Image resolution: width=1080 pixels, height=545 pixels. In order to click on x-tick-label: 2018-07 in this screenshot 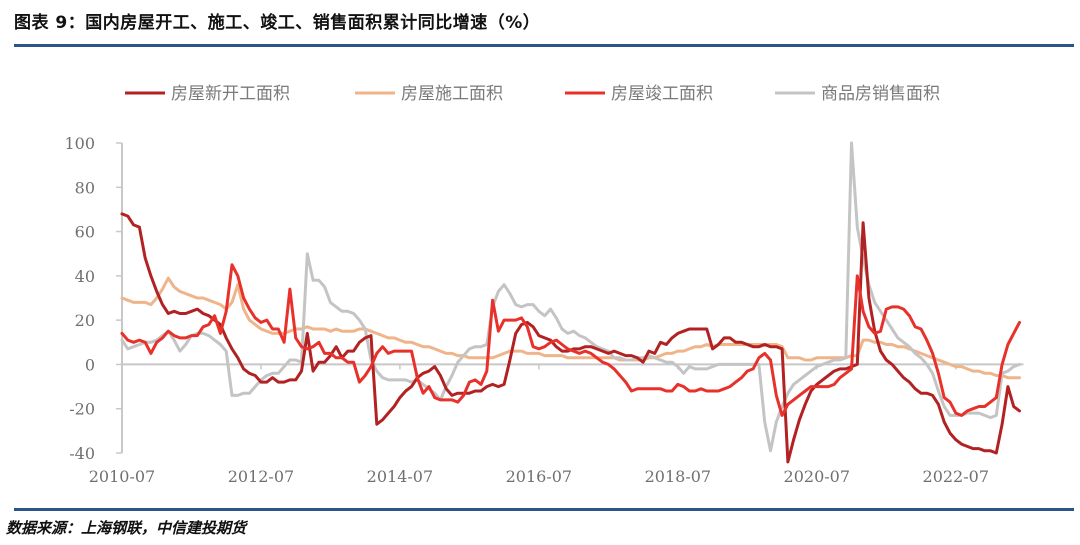, I will do `click(678, 476)`.